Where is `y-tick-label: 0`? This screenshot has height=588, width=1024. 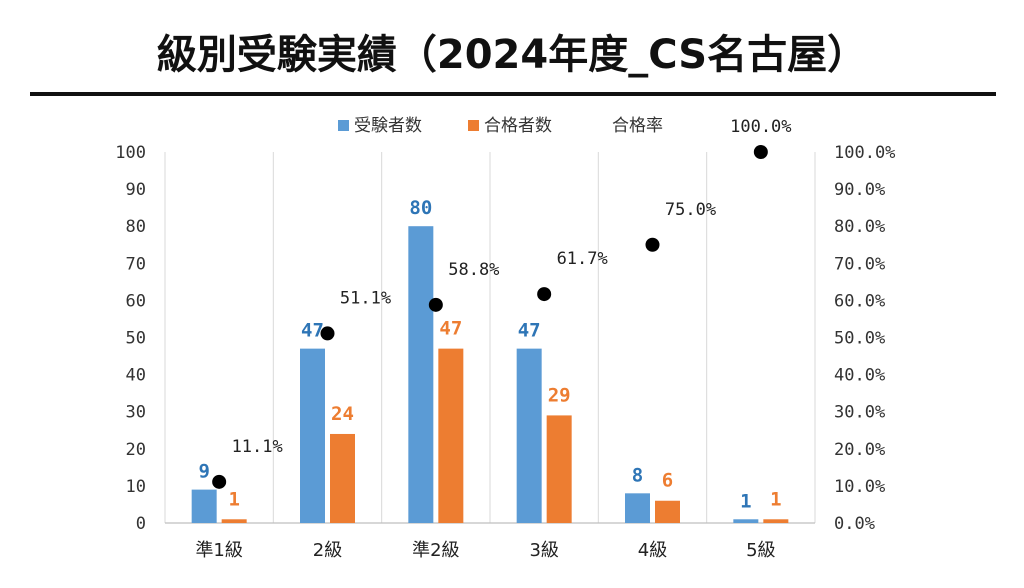
y-tick-label: 0 is located at coordinates (141, 524).